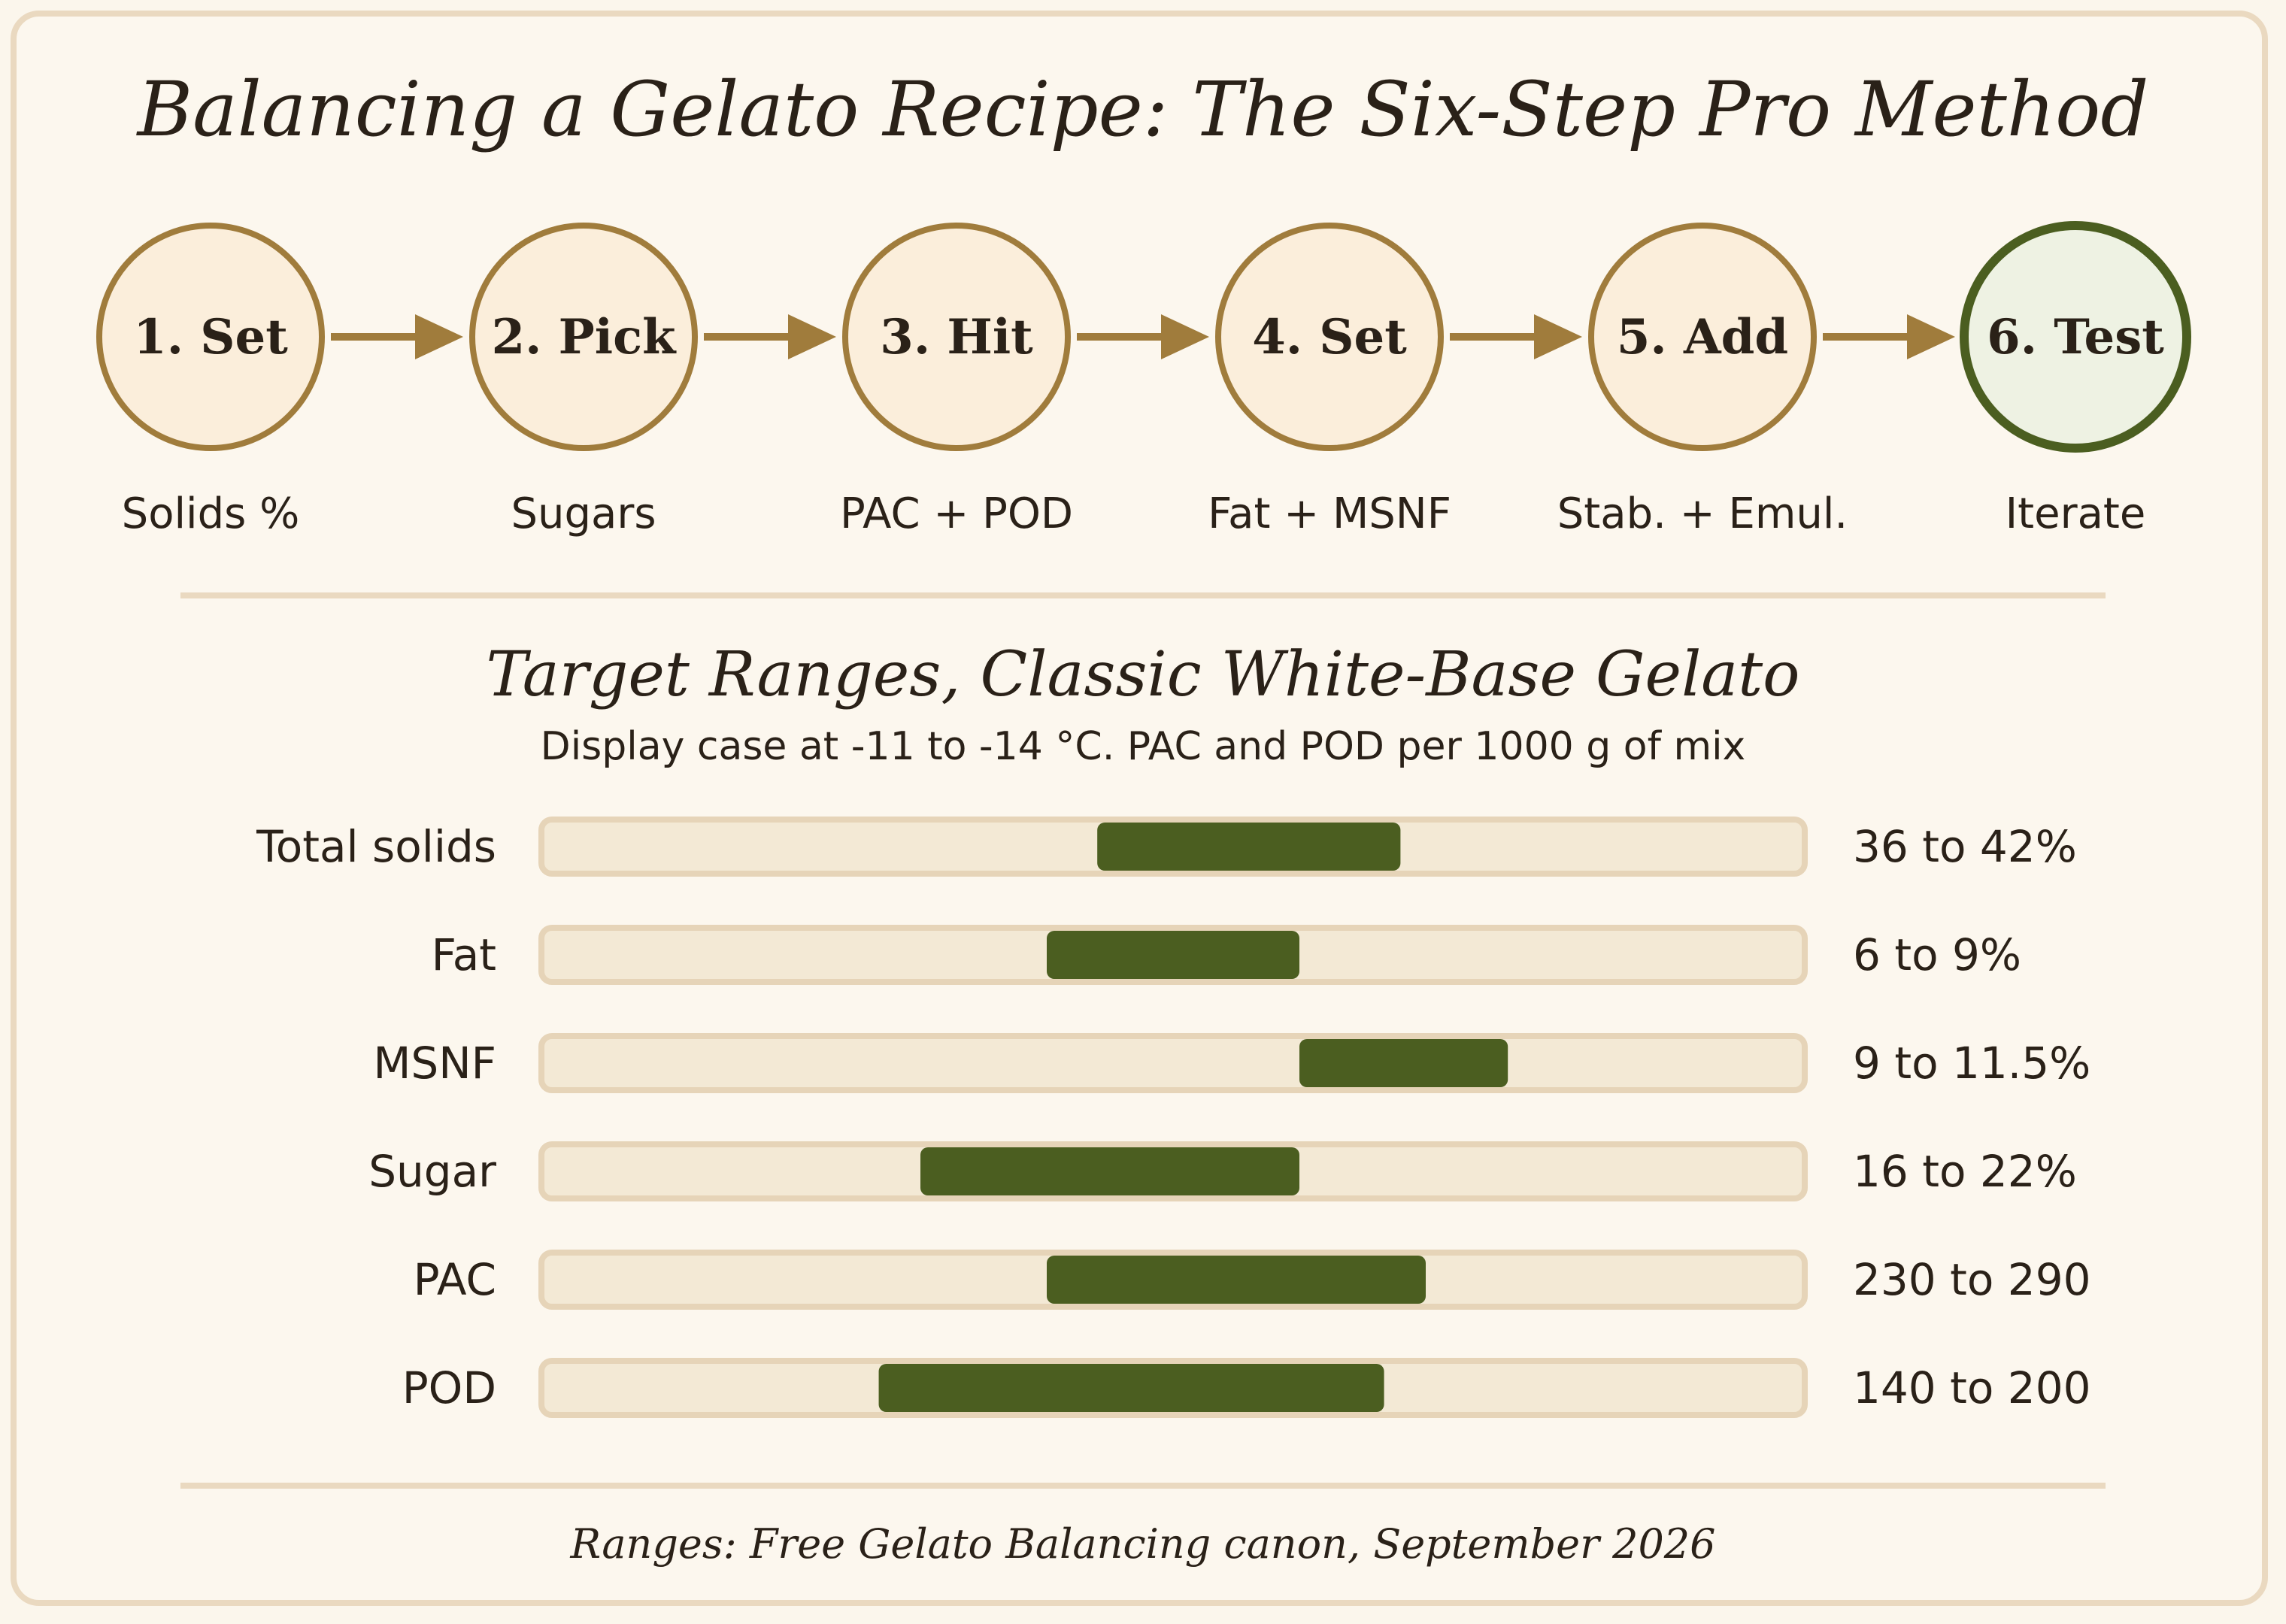 The image size is (2286, 1624). I want to click on range-label: POD, so click(449, 1387).